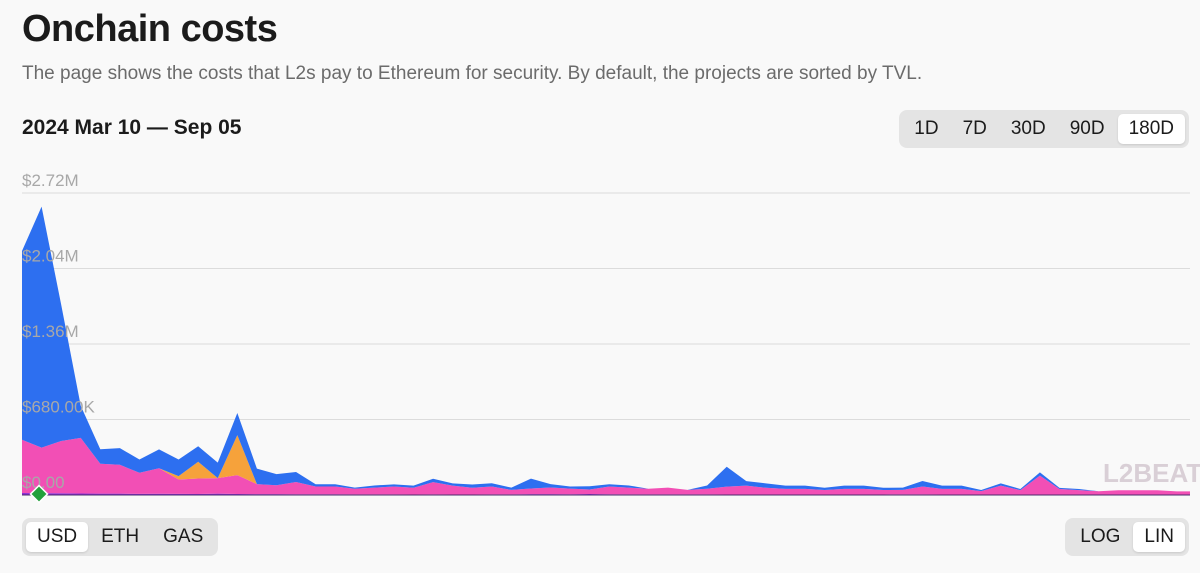  What do you see at coordinates (974, 128) in the screenshot?
I see `time-button-7d: 7D` at bounding box center [974, 128].